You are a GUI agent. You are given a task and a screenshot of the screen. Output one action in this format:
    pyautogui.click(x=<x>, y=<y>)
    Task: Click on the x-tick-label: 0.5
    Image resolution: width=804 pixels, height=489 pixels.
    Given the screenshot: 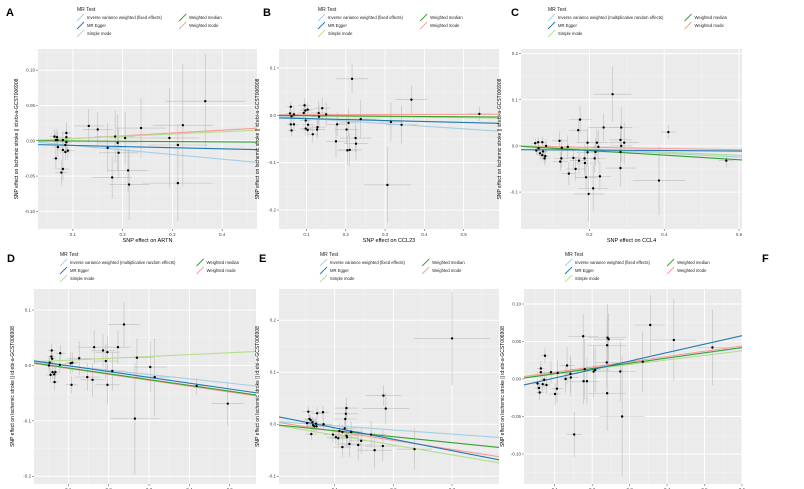 What is the action you would take?
    pyautogui.click(x=704, y=488)
    